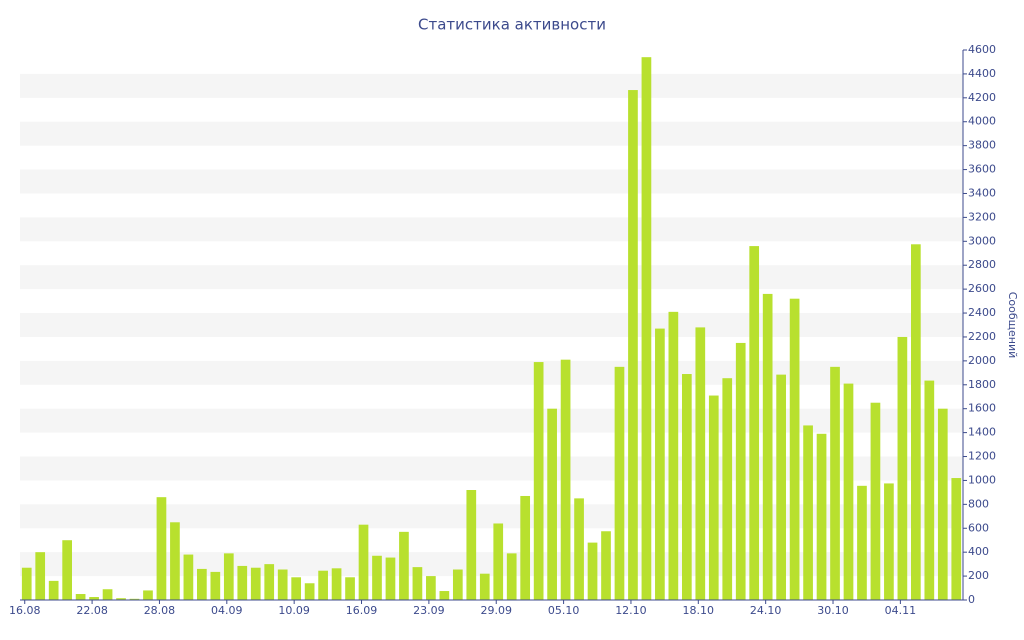 The width and height of the screenshot is (1024, 640). I want to click on y-tick-label: 4000, so click(982, 121).